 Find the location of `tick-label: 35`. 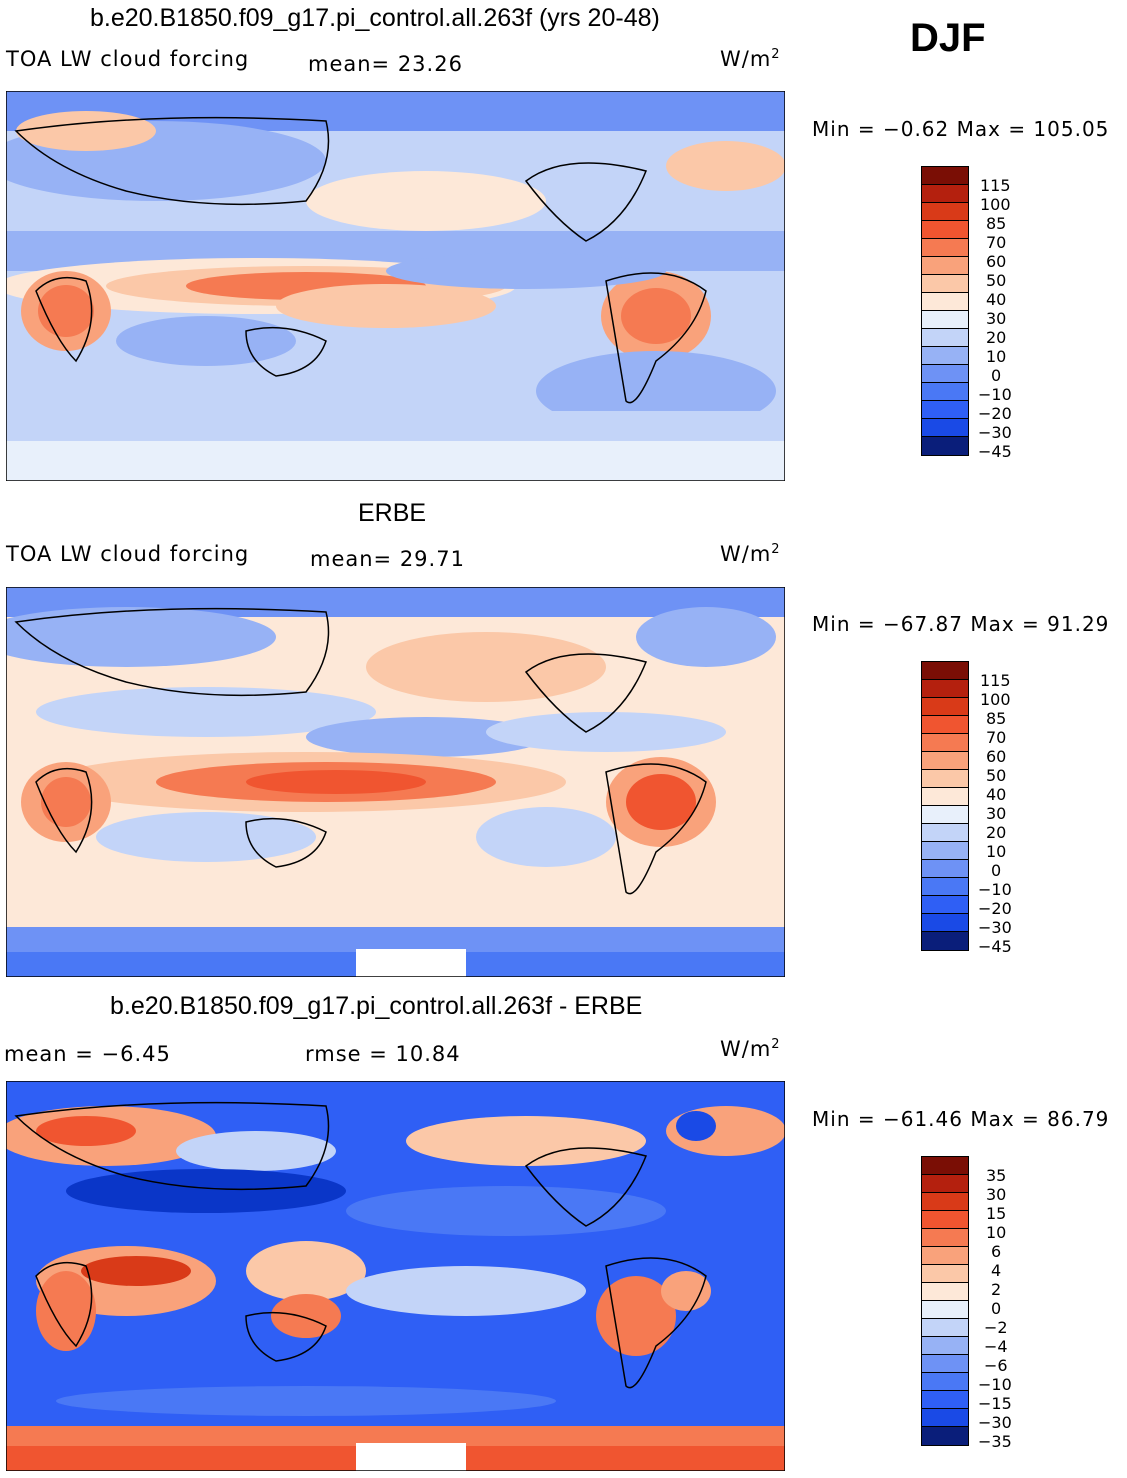

tick-label: 35 is located at coordinates (996, 1175).